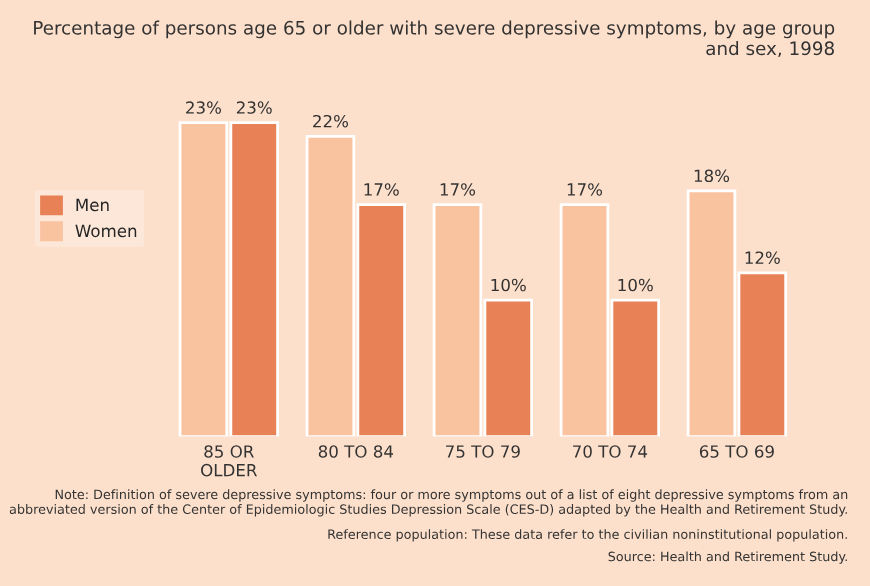  Describe the element at coordinates (610, 451) in the screenshot. I see `x-tick-label: 70 TO 74` at that location.